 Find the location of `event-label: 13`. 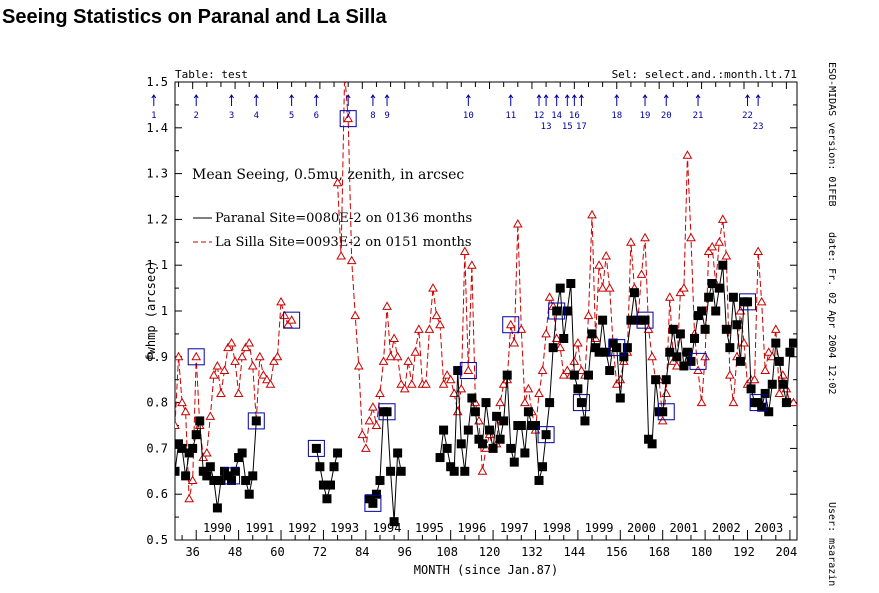

event-label: 13 is located at coordinates (546, 127).